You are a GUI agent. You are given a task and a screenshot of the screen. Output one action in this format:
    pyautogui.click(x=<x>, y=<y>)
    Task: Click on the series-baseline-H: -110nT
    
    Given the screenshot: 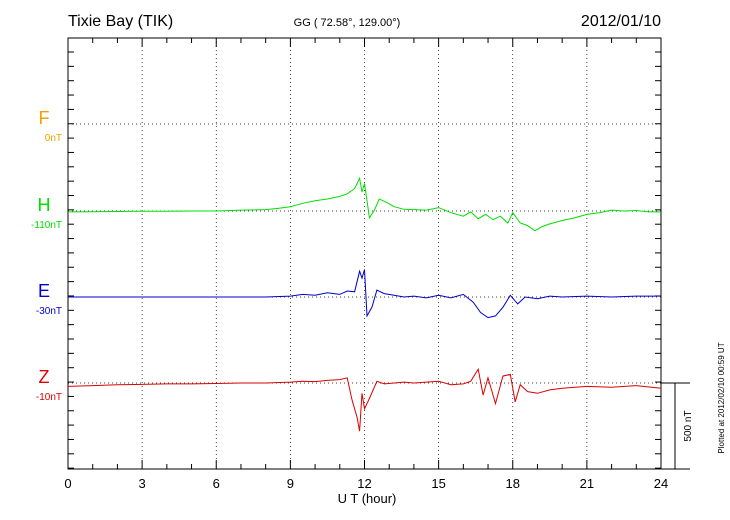 What is the action you would take?
    pyautogui.click(x=46, y=225)
    